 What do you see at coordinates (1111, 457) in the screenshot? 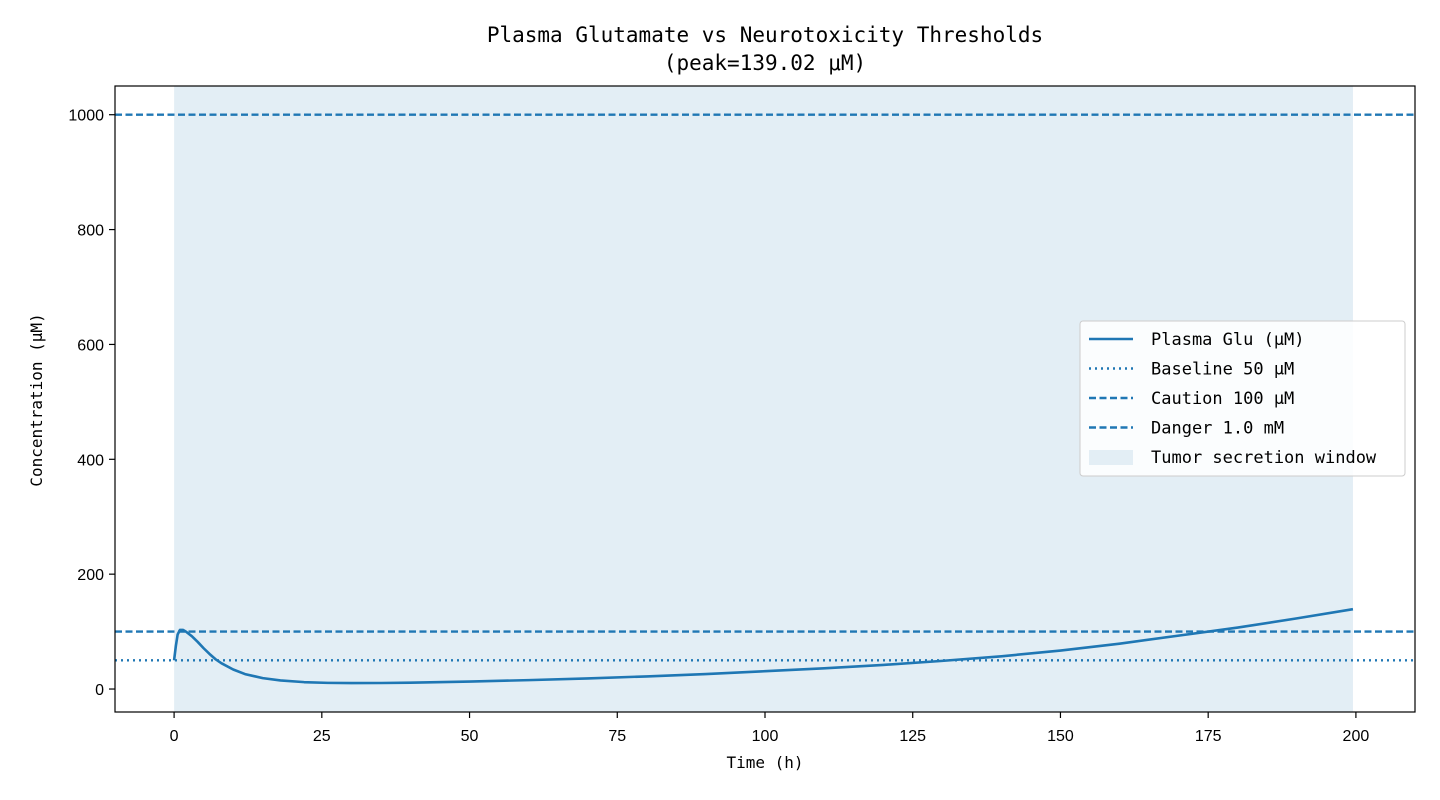
I see `legend-swatch` at bounding box center [1111, 457].